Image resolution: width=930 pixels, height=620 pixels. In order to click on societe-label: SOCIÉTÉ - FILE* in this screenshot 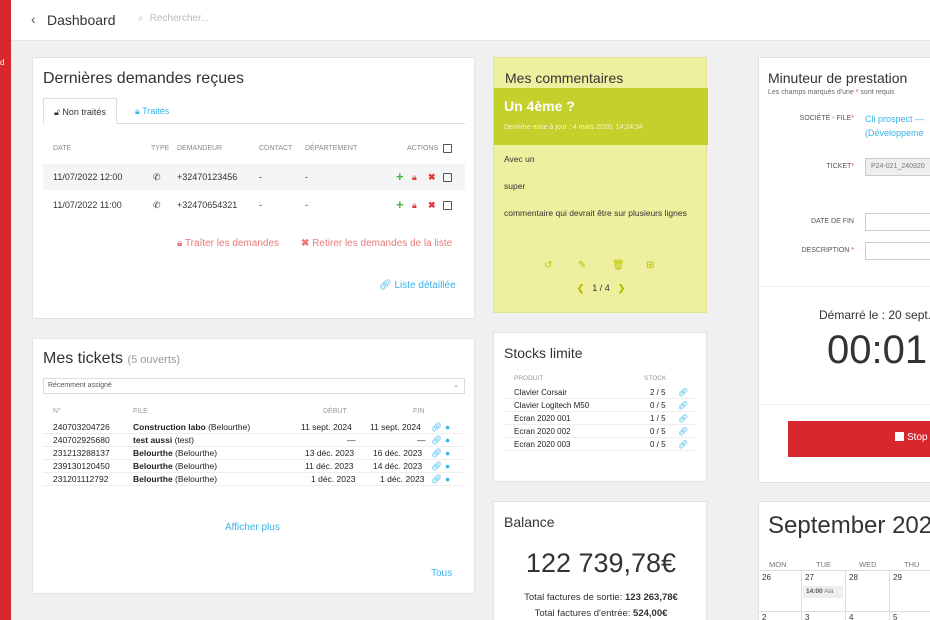, I will do `click(826, 118)`.